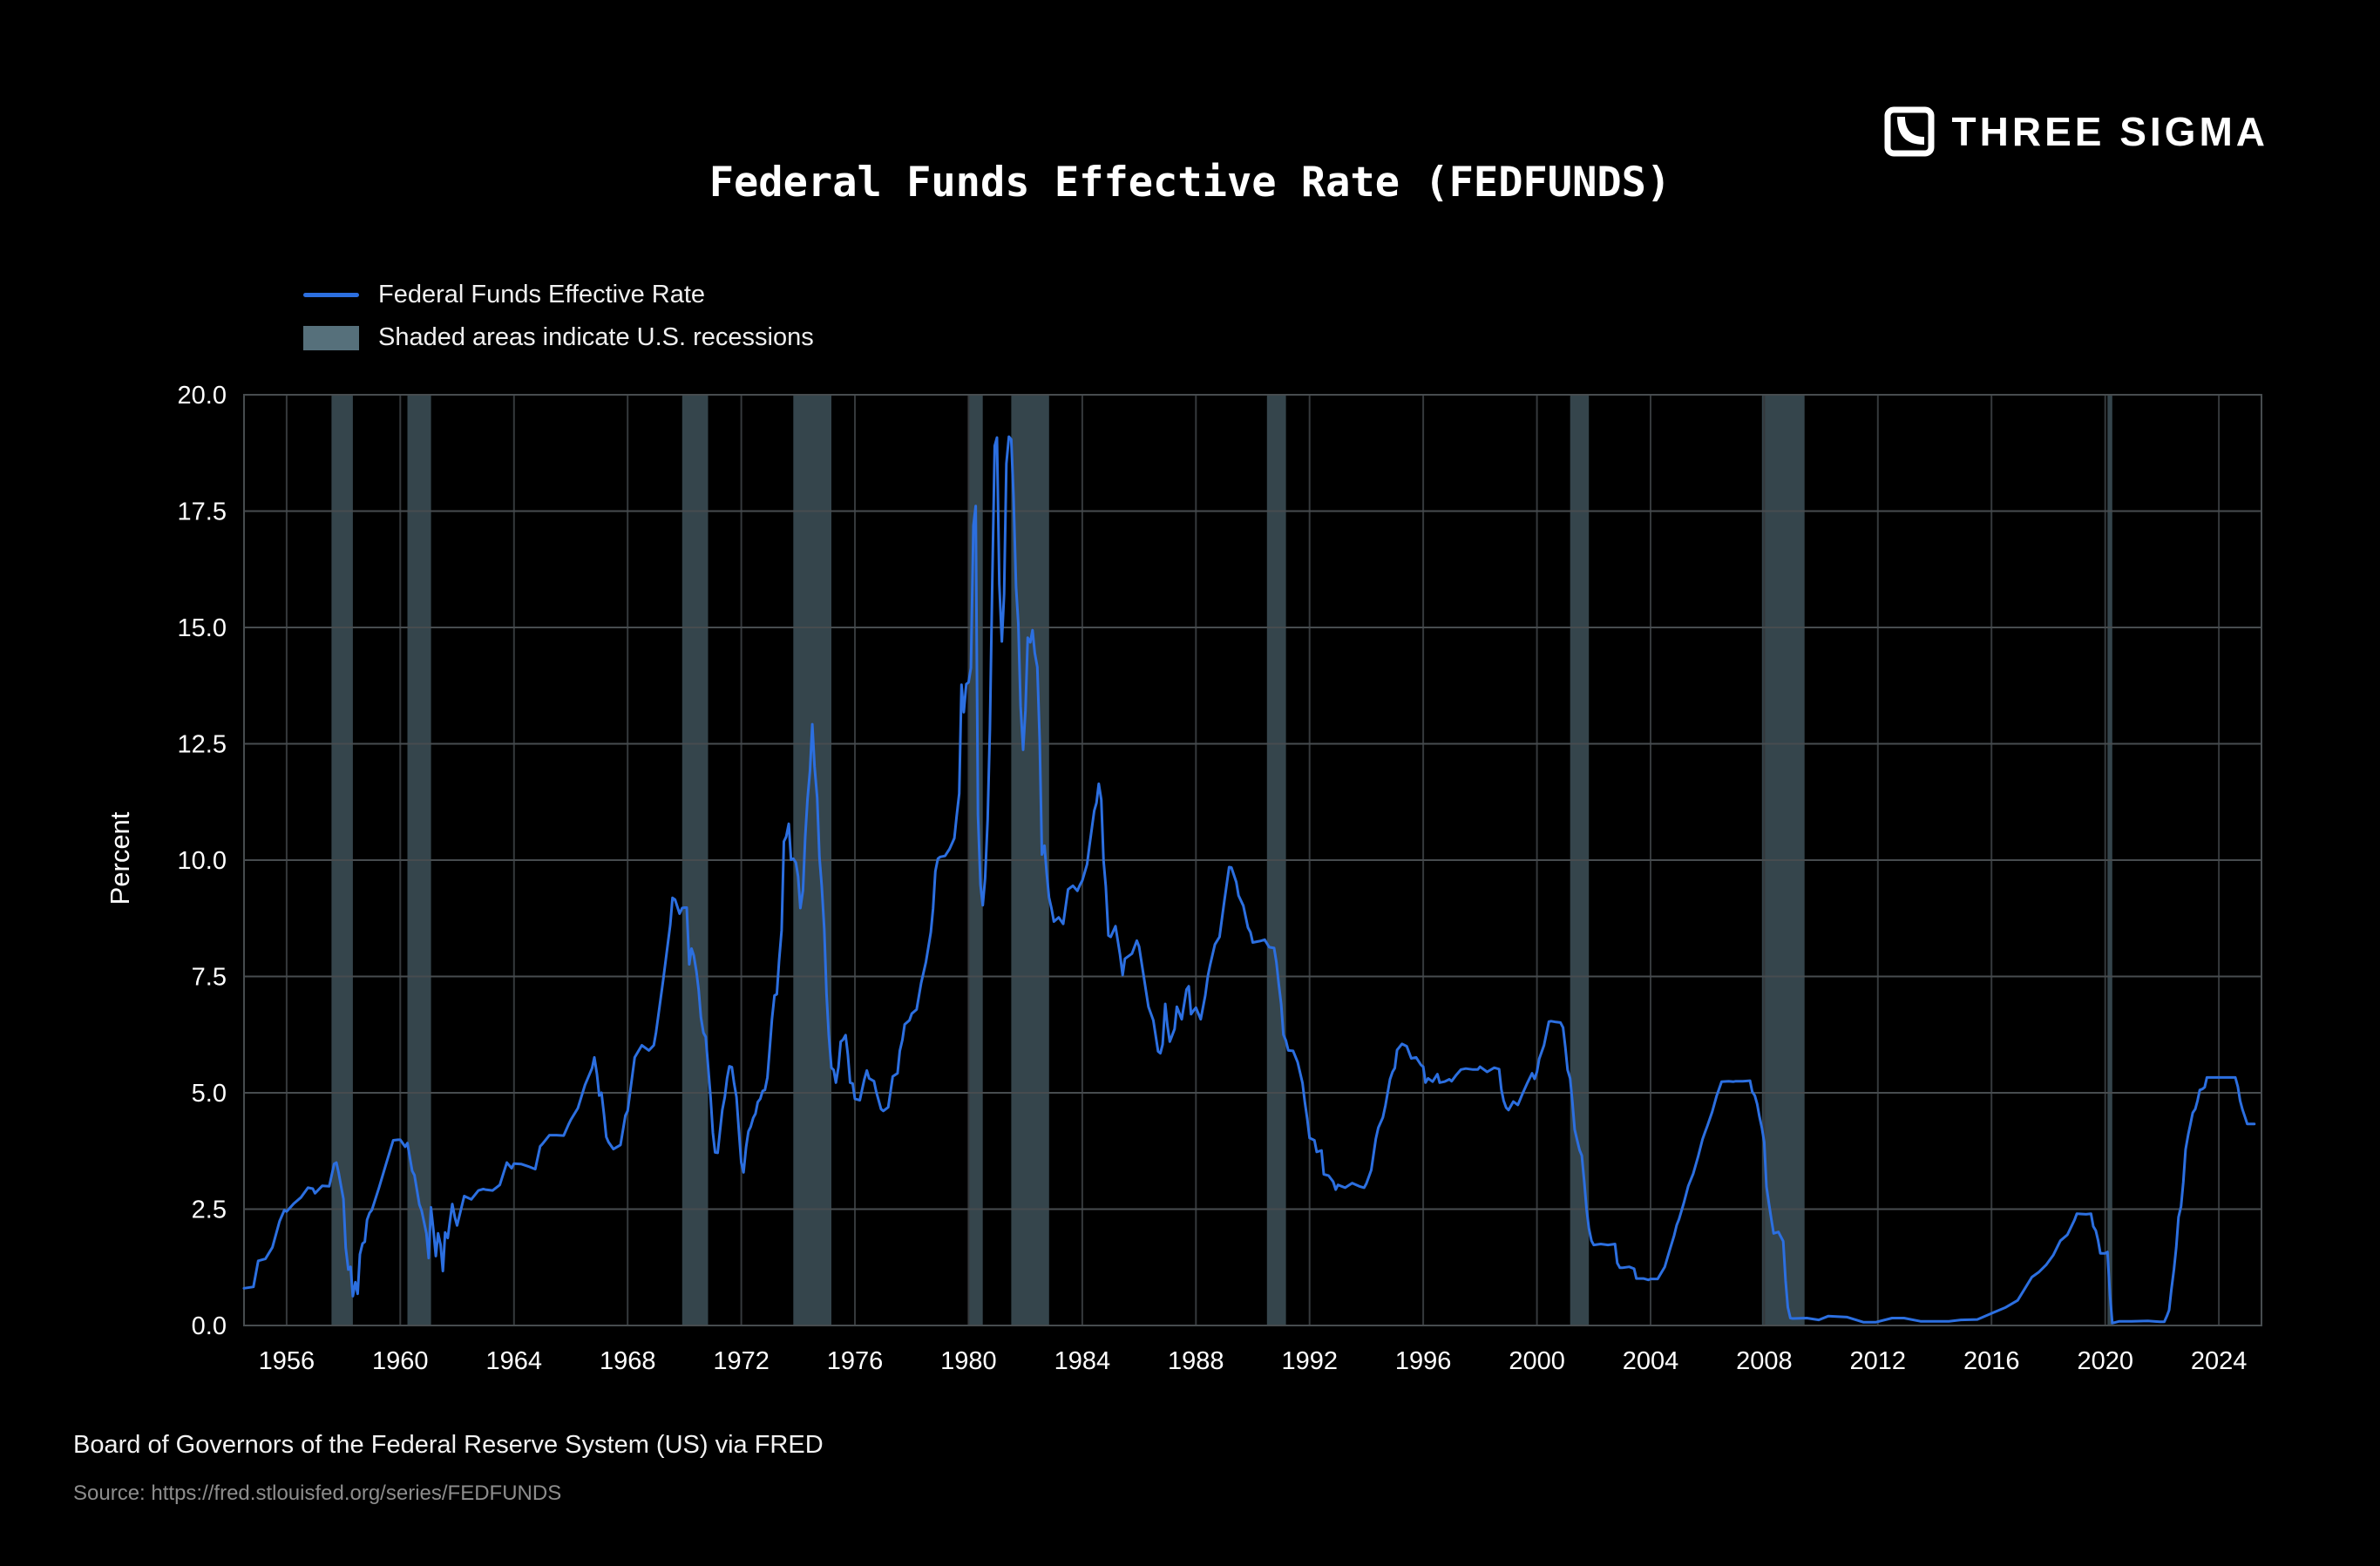  I want to click on y-tick-label: 7.5, so click(209, 978).